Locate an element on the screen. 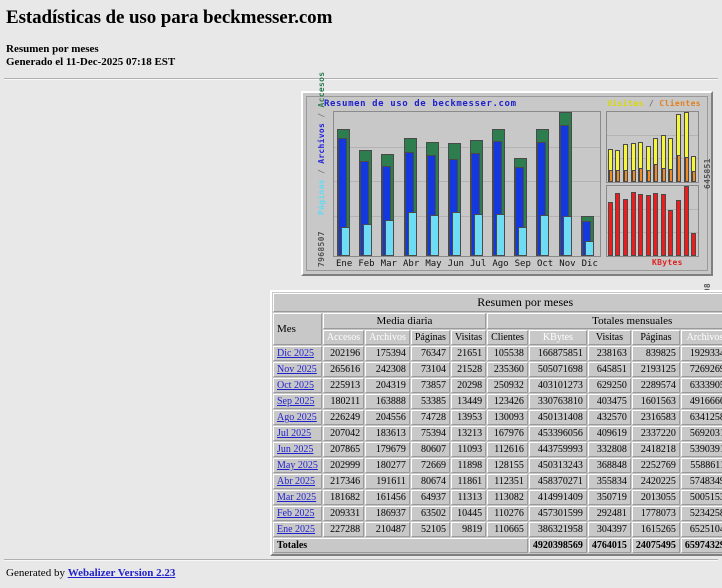 This screenshot has height=588, width=722. totals-label: Totales is located at coordinates (400, 545).